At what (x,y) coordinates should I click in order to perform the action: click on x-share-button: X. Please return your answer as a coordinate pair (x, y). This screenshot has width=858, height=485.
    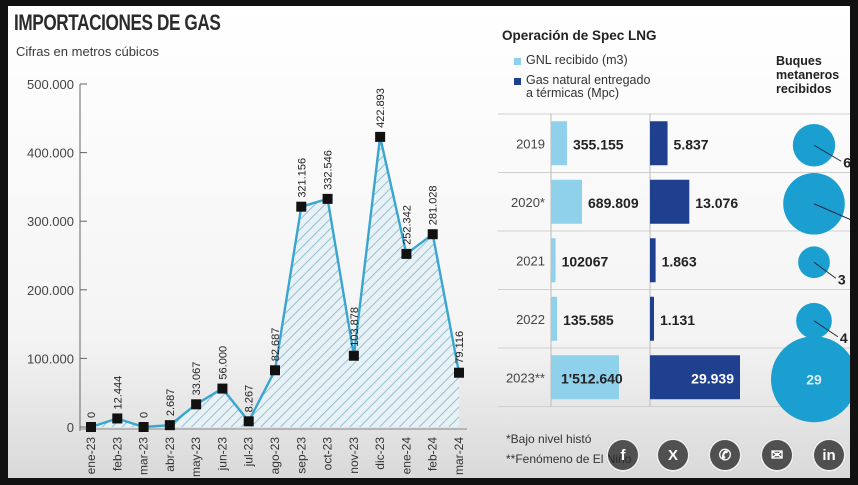
    Looking at the image, I should click on (673, 455).